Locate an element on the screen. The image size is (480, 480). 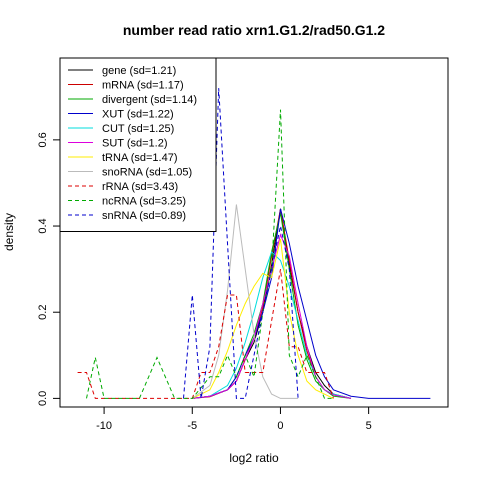
x-tick-label: -5 is located at coordinates (192, 426).